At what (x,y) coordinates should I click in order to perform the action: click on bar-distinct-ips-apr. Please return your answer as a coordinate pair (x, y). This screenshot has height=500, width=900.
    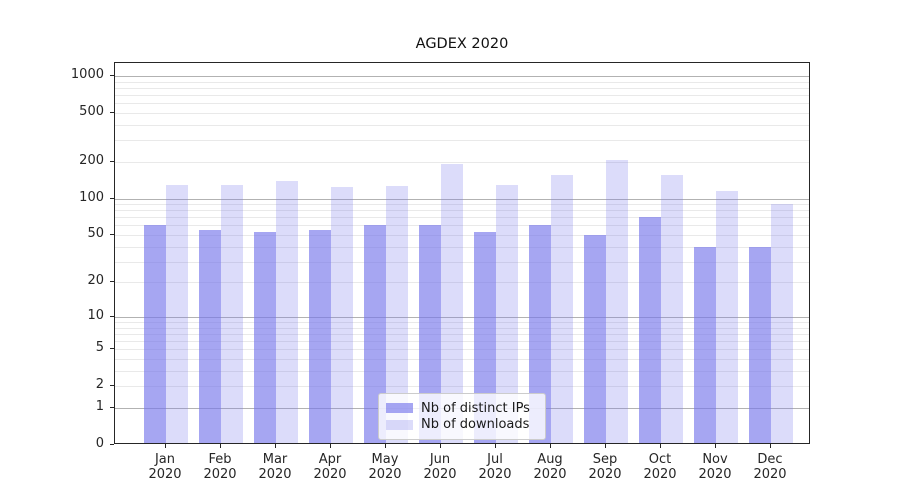
    Looking at the image, I should click on (320, 336).